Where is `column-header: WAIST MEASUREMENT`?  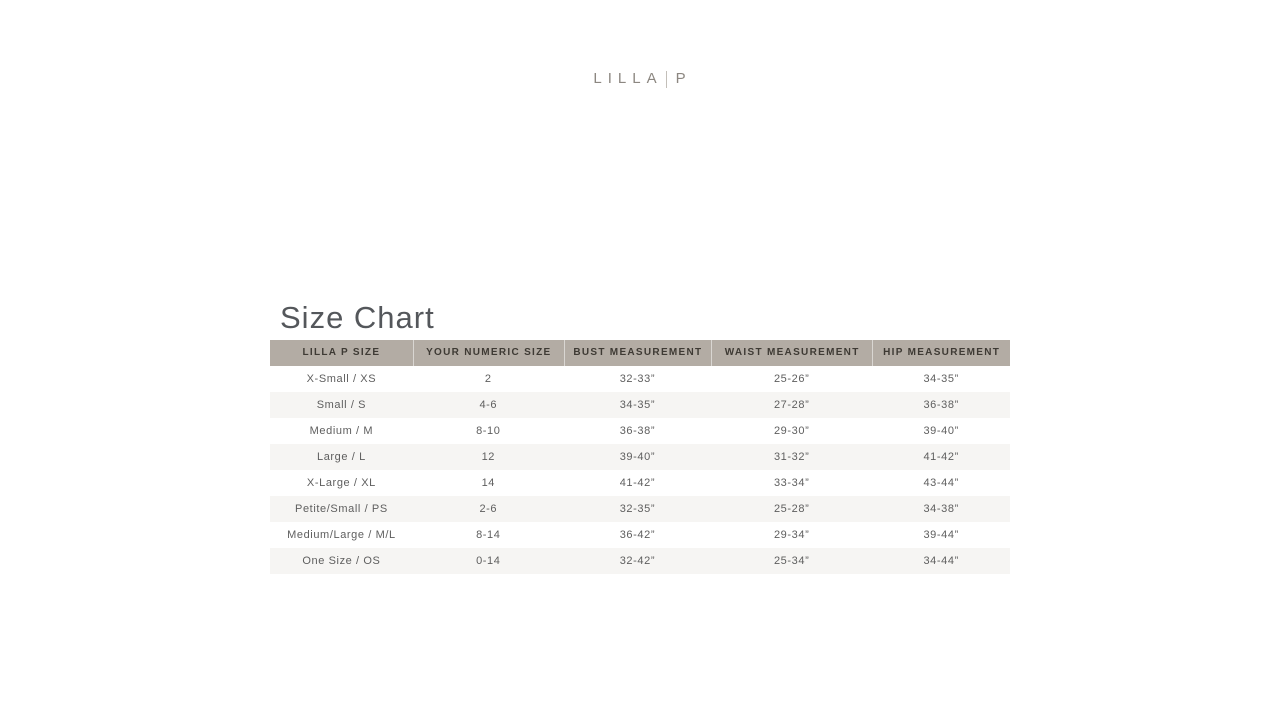
column-header: WAIST MEASUREMENT is located at coordinates (792, 353).